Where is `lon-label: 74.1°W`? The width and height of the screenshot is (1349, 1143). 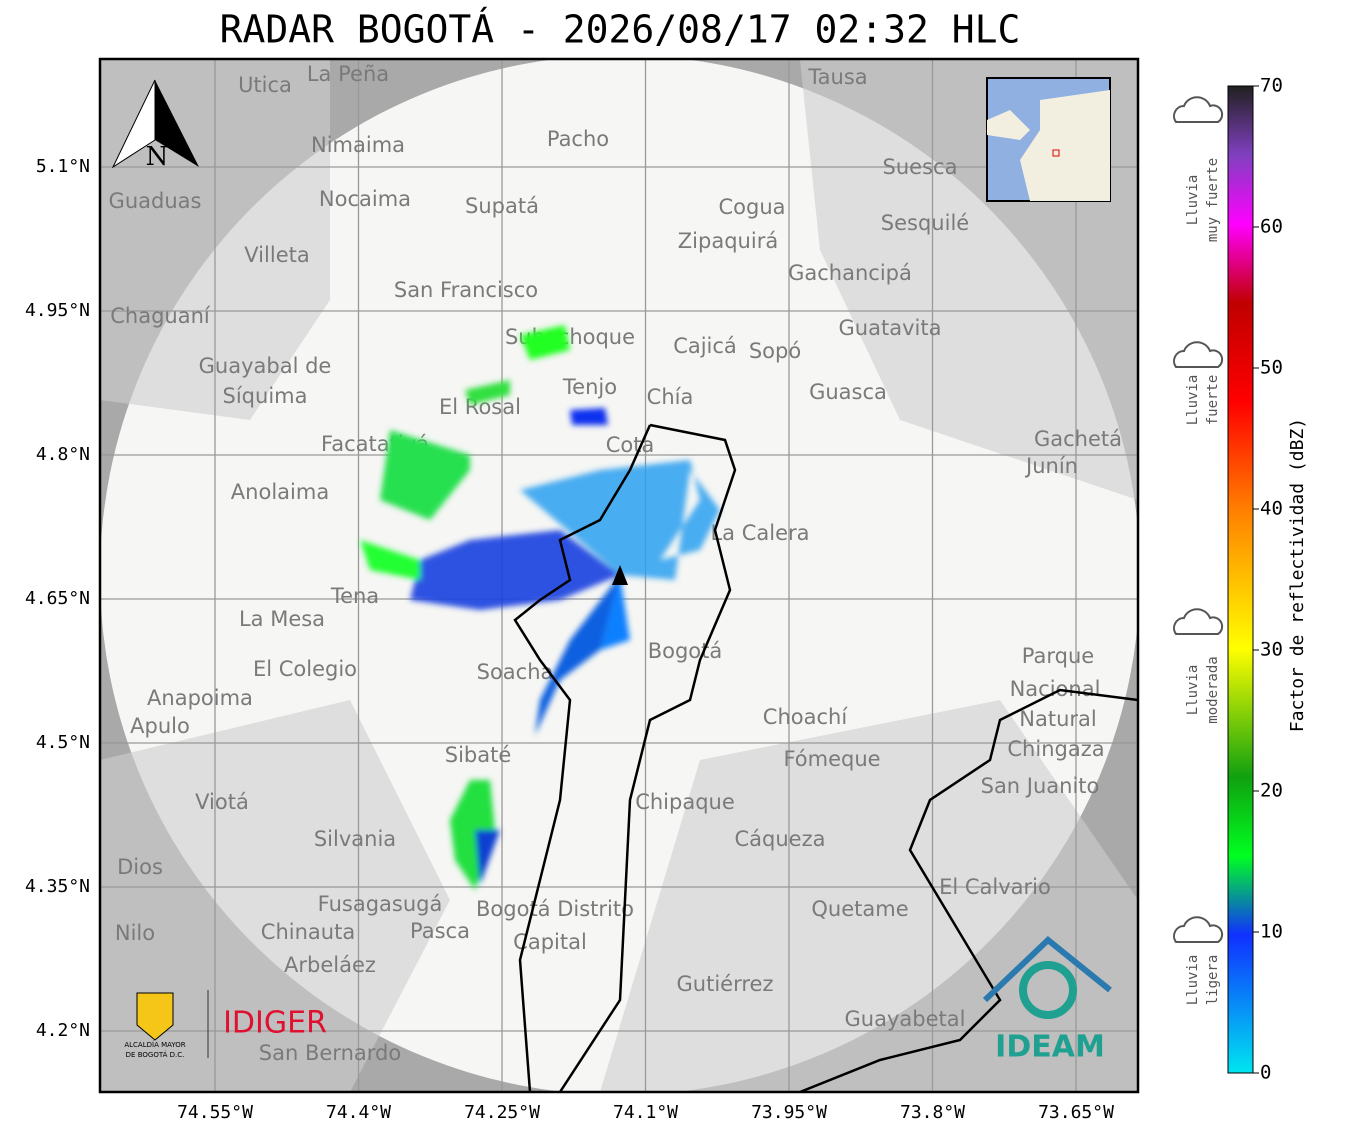
lon-label: 74.1°W is located at coordinates (645, 1112).